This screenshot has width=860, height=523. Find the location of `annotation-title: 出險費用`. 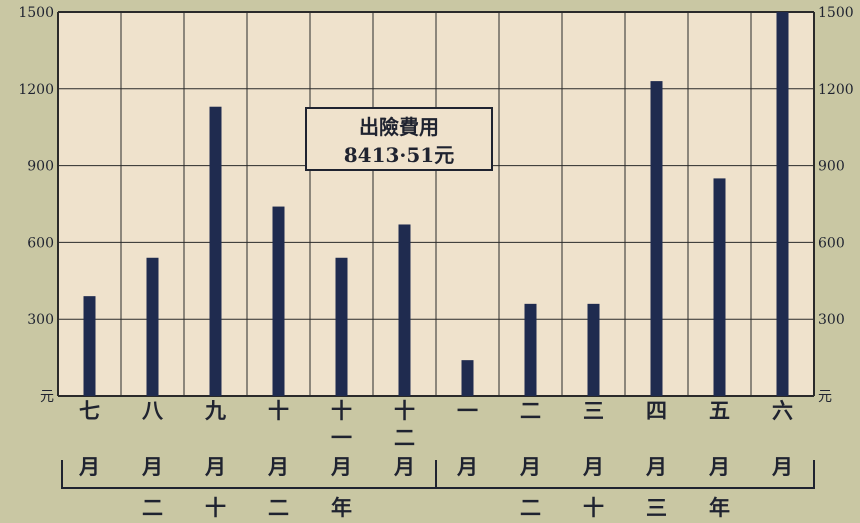

annotation-title: 出險費用 is located at coordinates (399, 127).